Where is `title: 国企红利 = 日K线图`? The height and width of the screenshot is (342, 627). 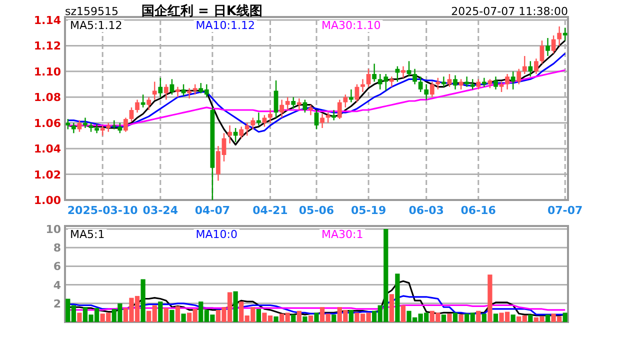
title: 国企红利 = 日K线图 is located at coordinates (202, 11).